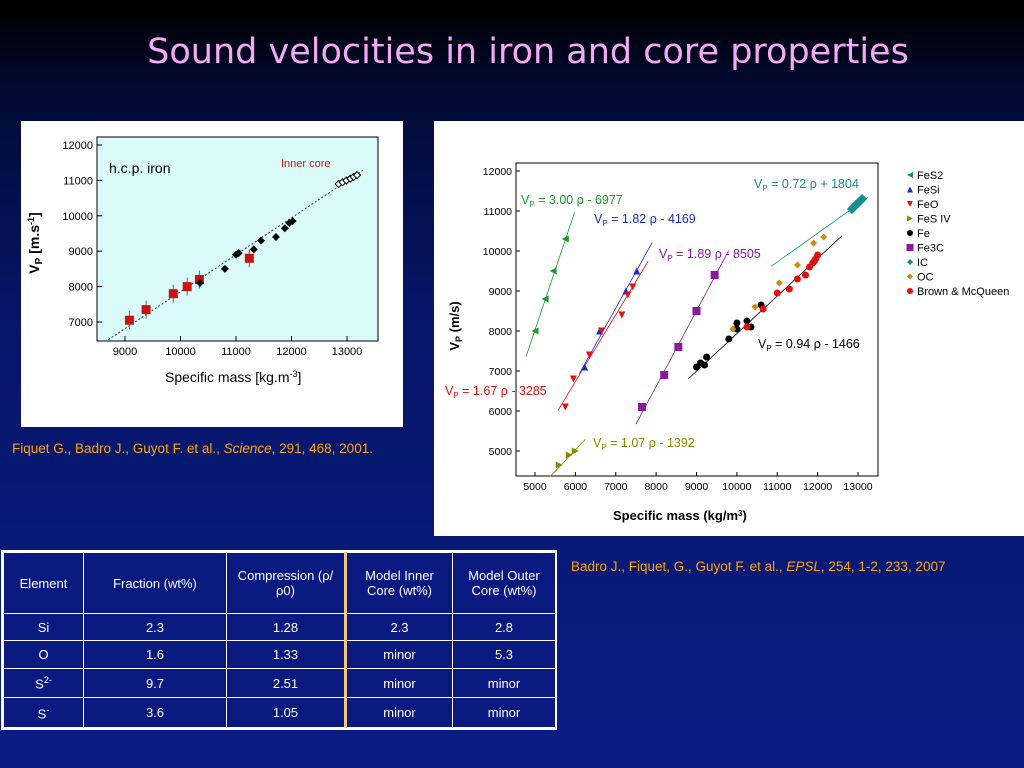 The image size is (1024, 768). I want to click on cell-element: S-, so click(43, 712).